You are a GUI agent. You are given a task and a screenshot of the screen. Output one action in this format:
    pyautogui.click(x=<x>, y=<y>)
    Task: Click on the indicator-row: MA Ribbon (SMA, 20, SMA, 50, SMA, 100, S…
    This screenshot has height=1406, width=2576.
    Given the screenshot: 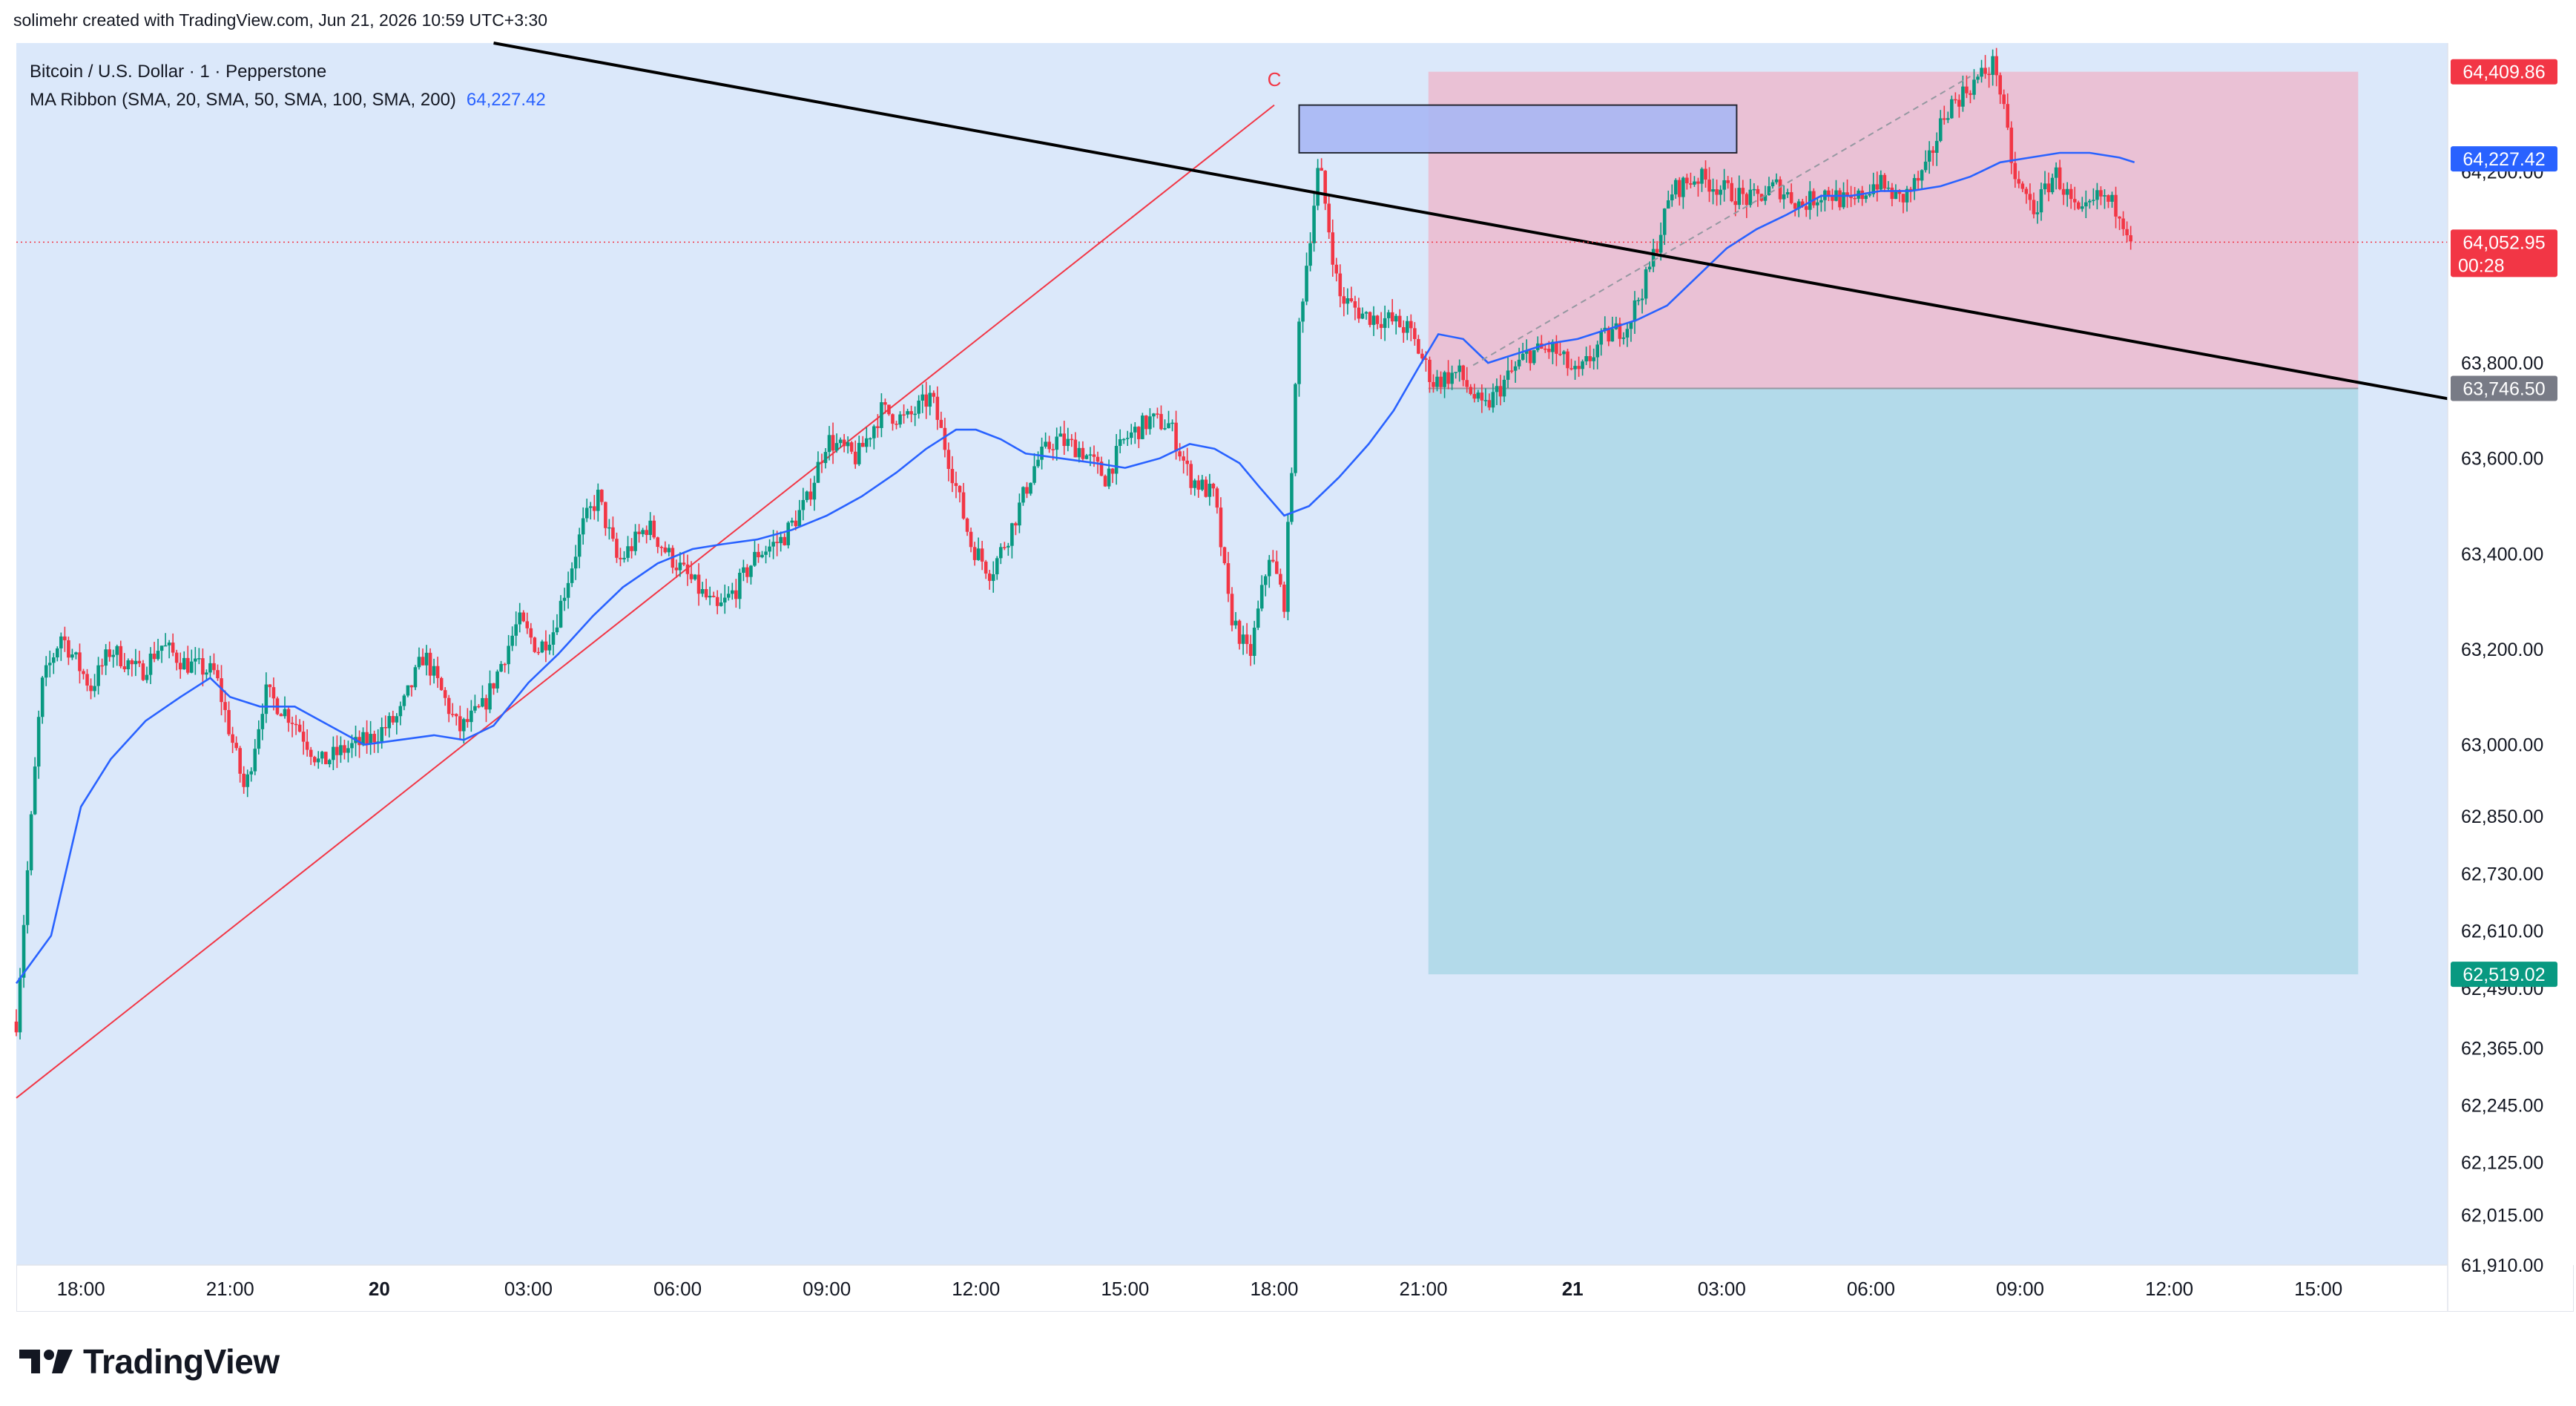 What is the action you would take?
    pyautogui.click(x=288, y=100)
    